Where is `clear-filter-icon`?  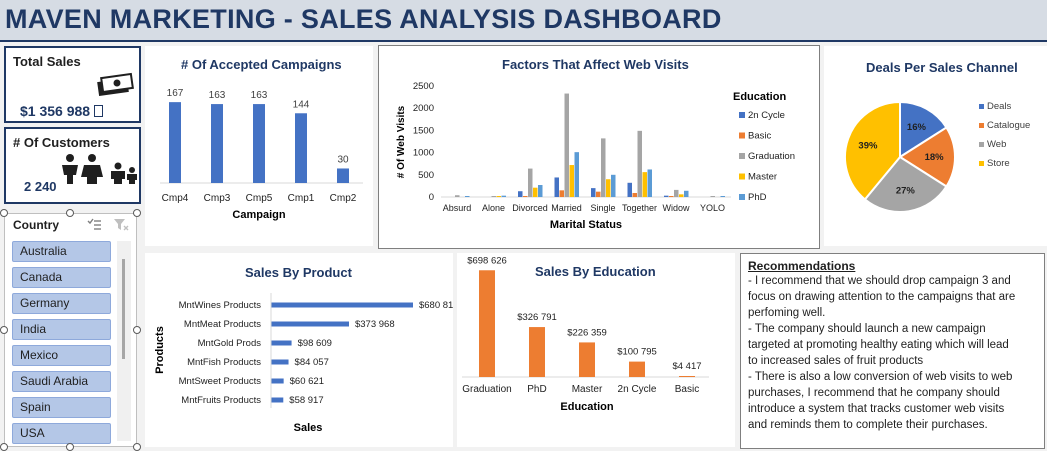
clear-filter-icon is located at coordinates (121, 225).